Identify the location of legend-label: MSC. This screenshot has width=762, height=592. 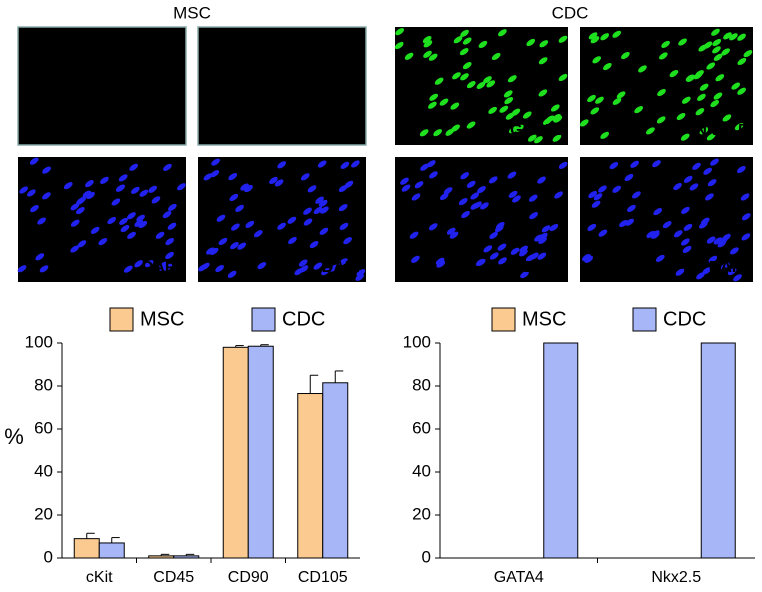
(162, 319).